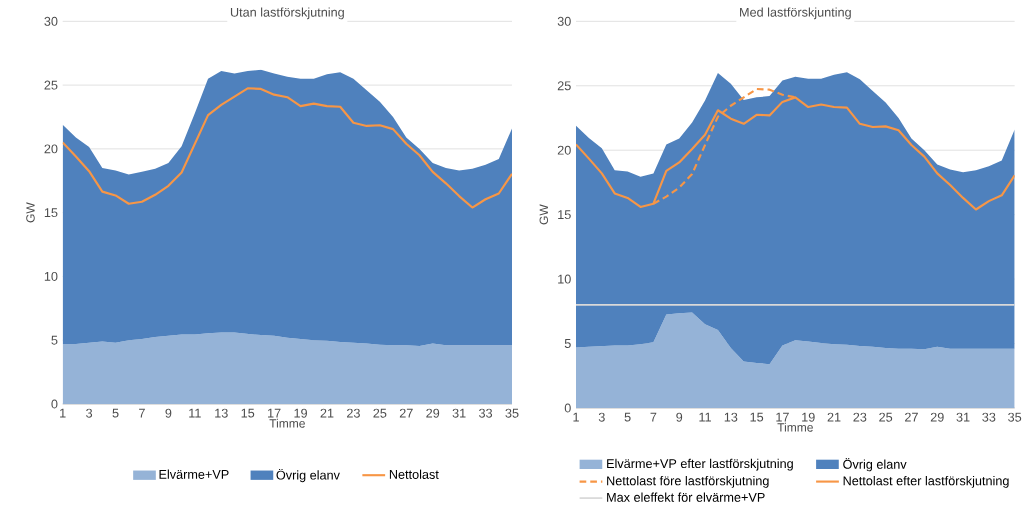  I want to click on legend-label: Max eleffekt för elvärme+VP, so click(686, 497).